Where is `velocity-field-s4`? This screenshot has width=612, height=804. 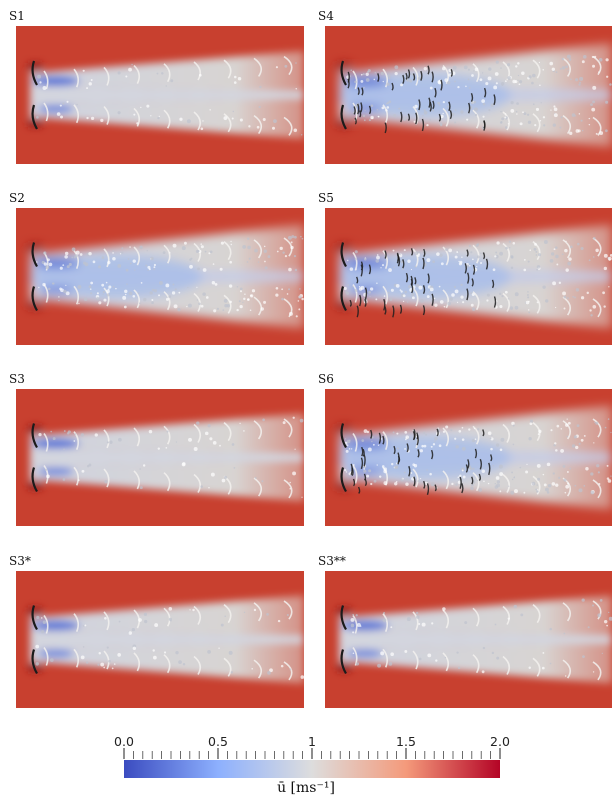
velocity-field-s4 is located at coordinates (468, 95).